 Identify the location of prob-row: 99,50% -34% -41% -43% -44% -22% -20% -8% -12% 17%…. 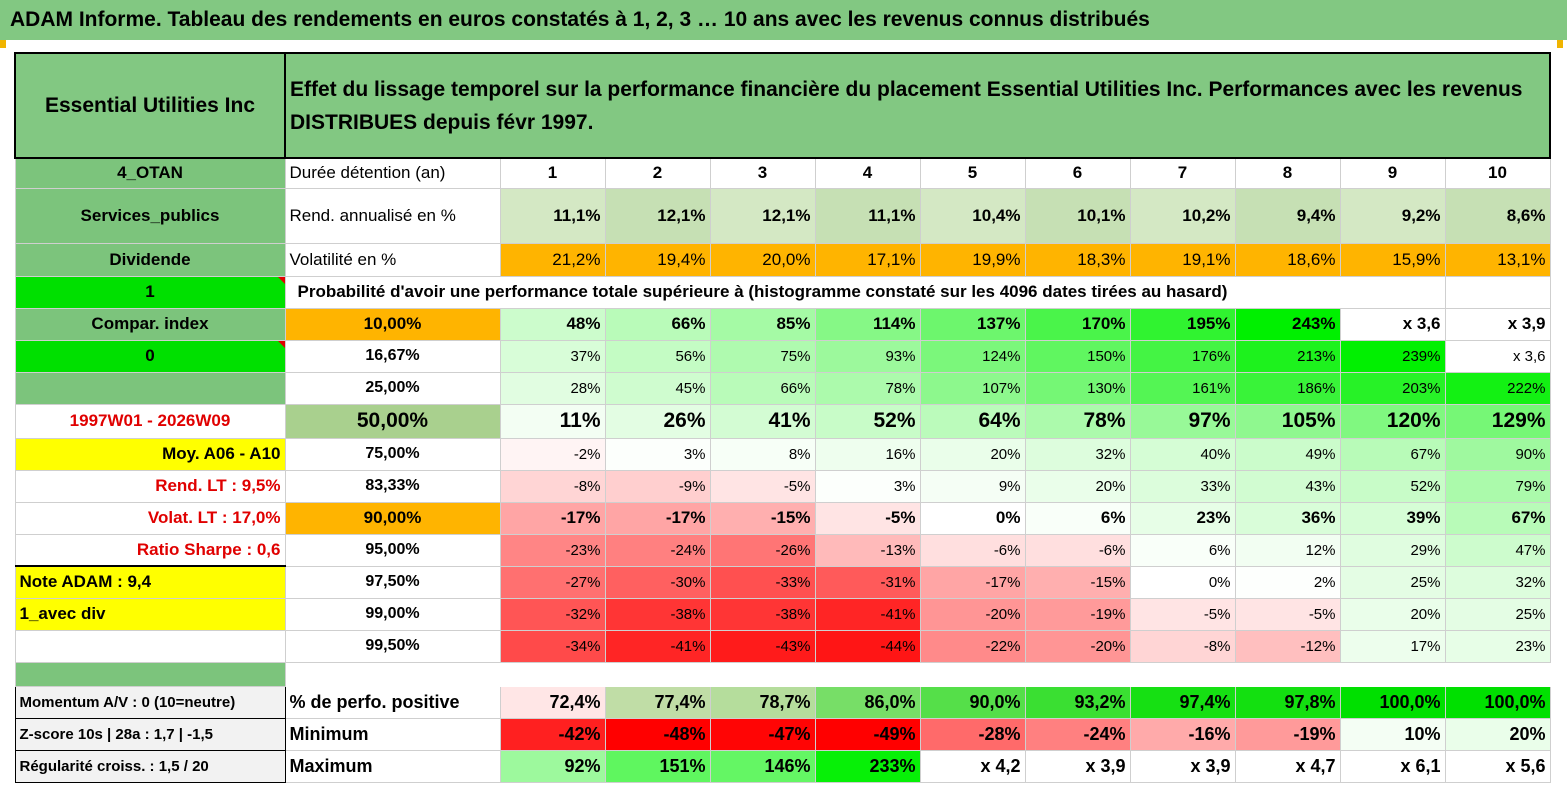
(782, 646).